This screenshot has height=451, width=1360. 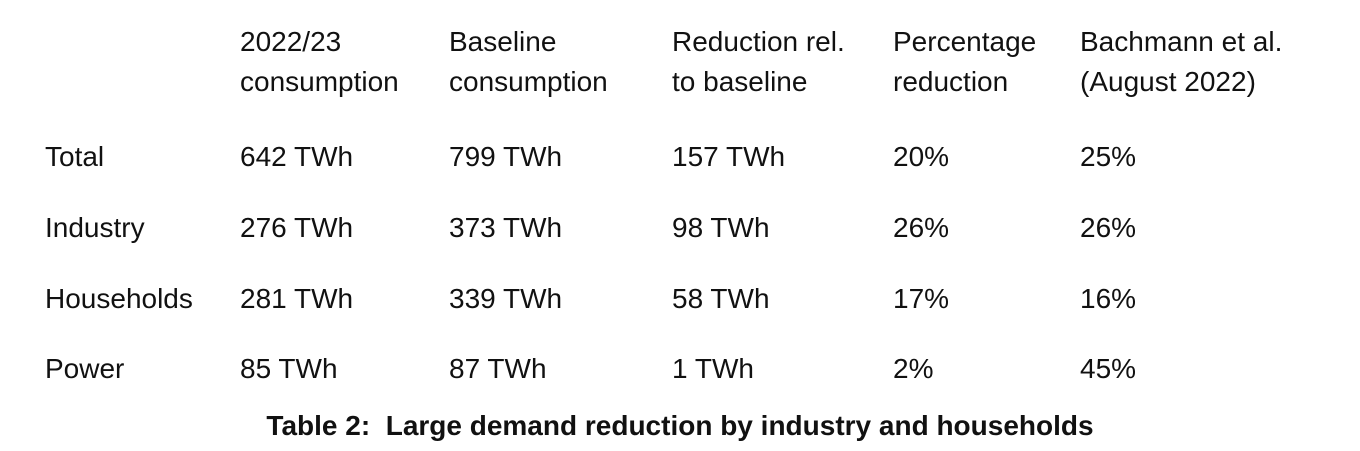 I want to click on table-cell: 339 TWh, so click(x=506, y=298).